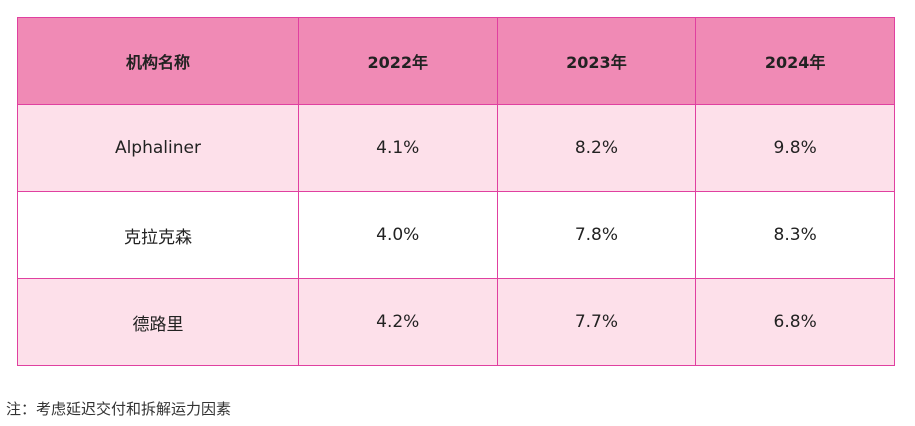 The height and width of the screenshot is (426, 915). Describe the element at coordinates (158, 322) in the screenshot. I see `table-cell: 德路里` at that location.